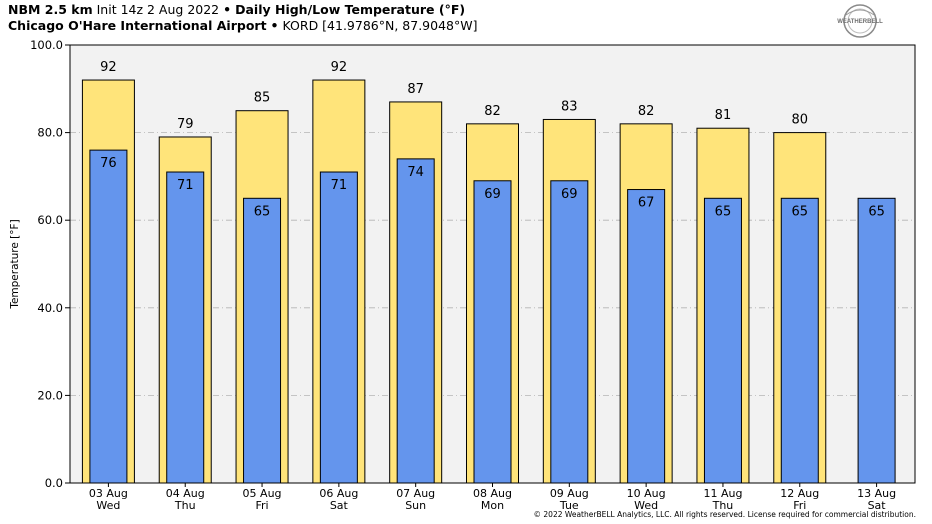  Describe the element at coordinates (722, 493) in the screenshot. I see `x-tick-date: 11 Aug` at that location.